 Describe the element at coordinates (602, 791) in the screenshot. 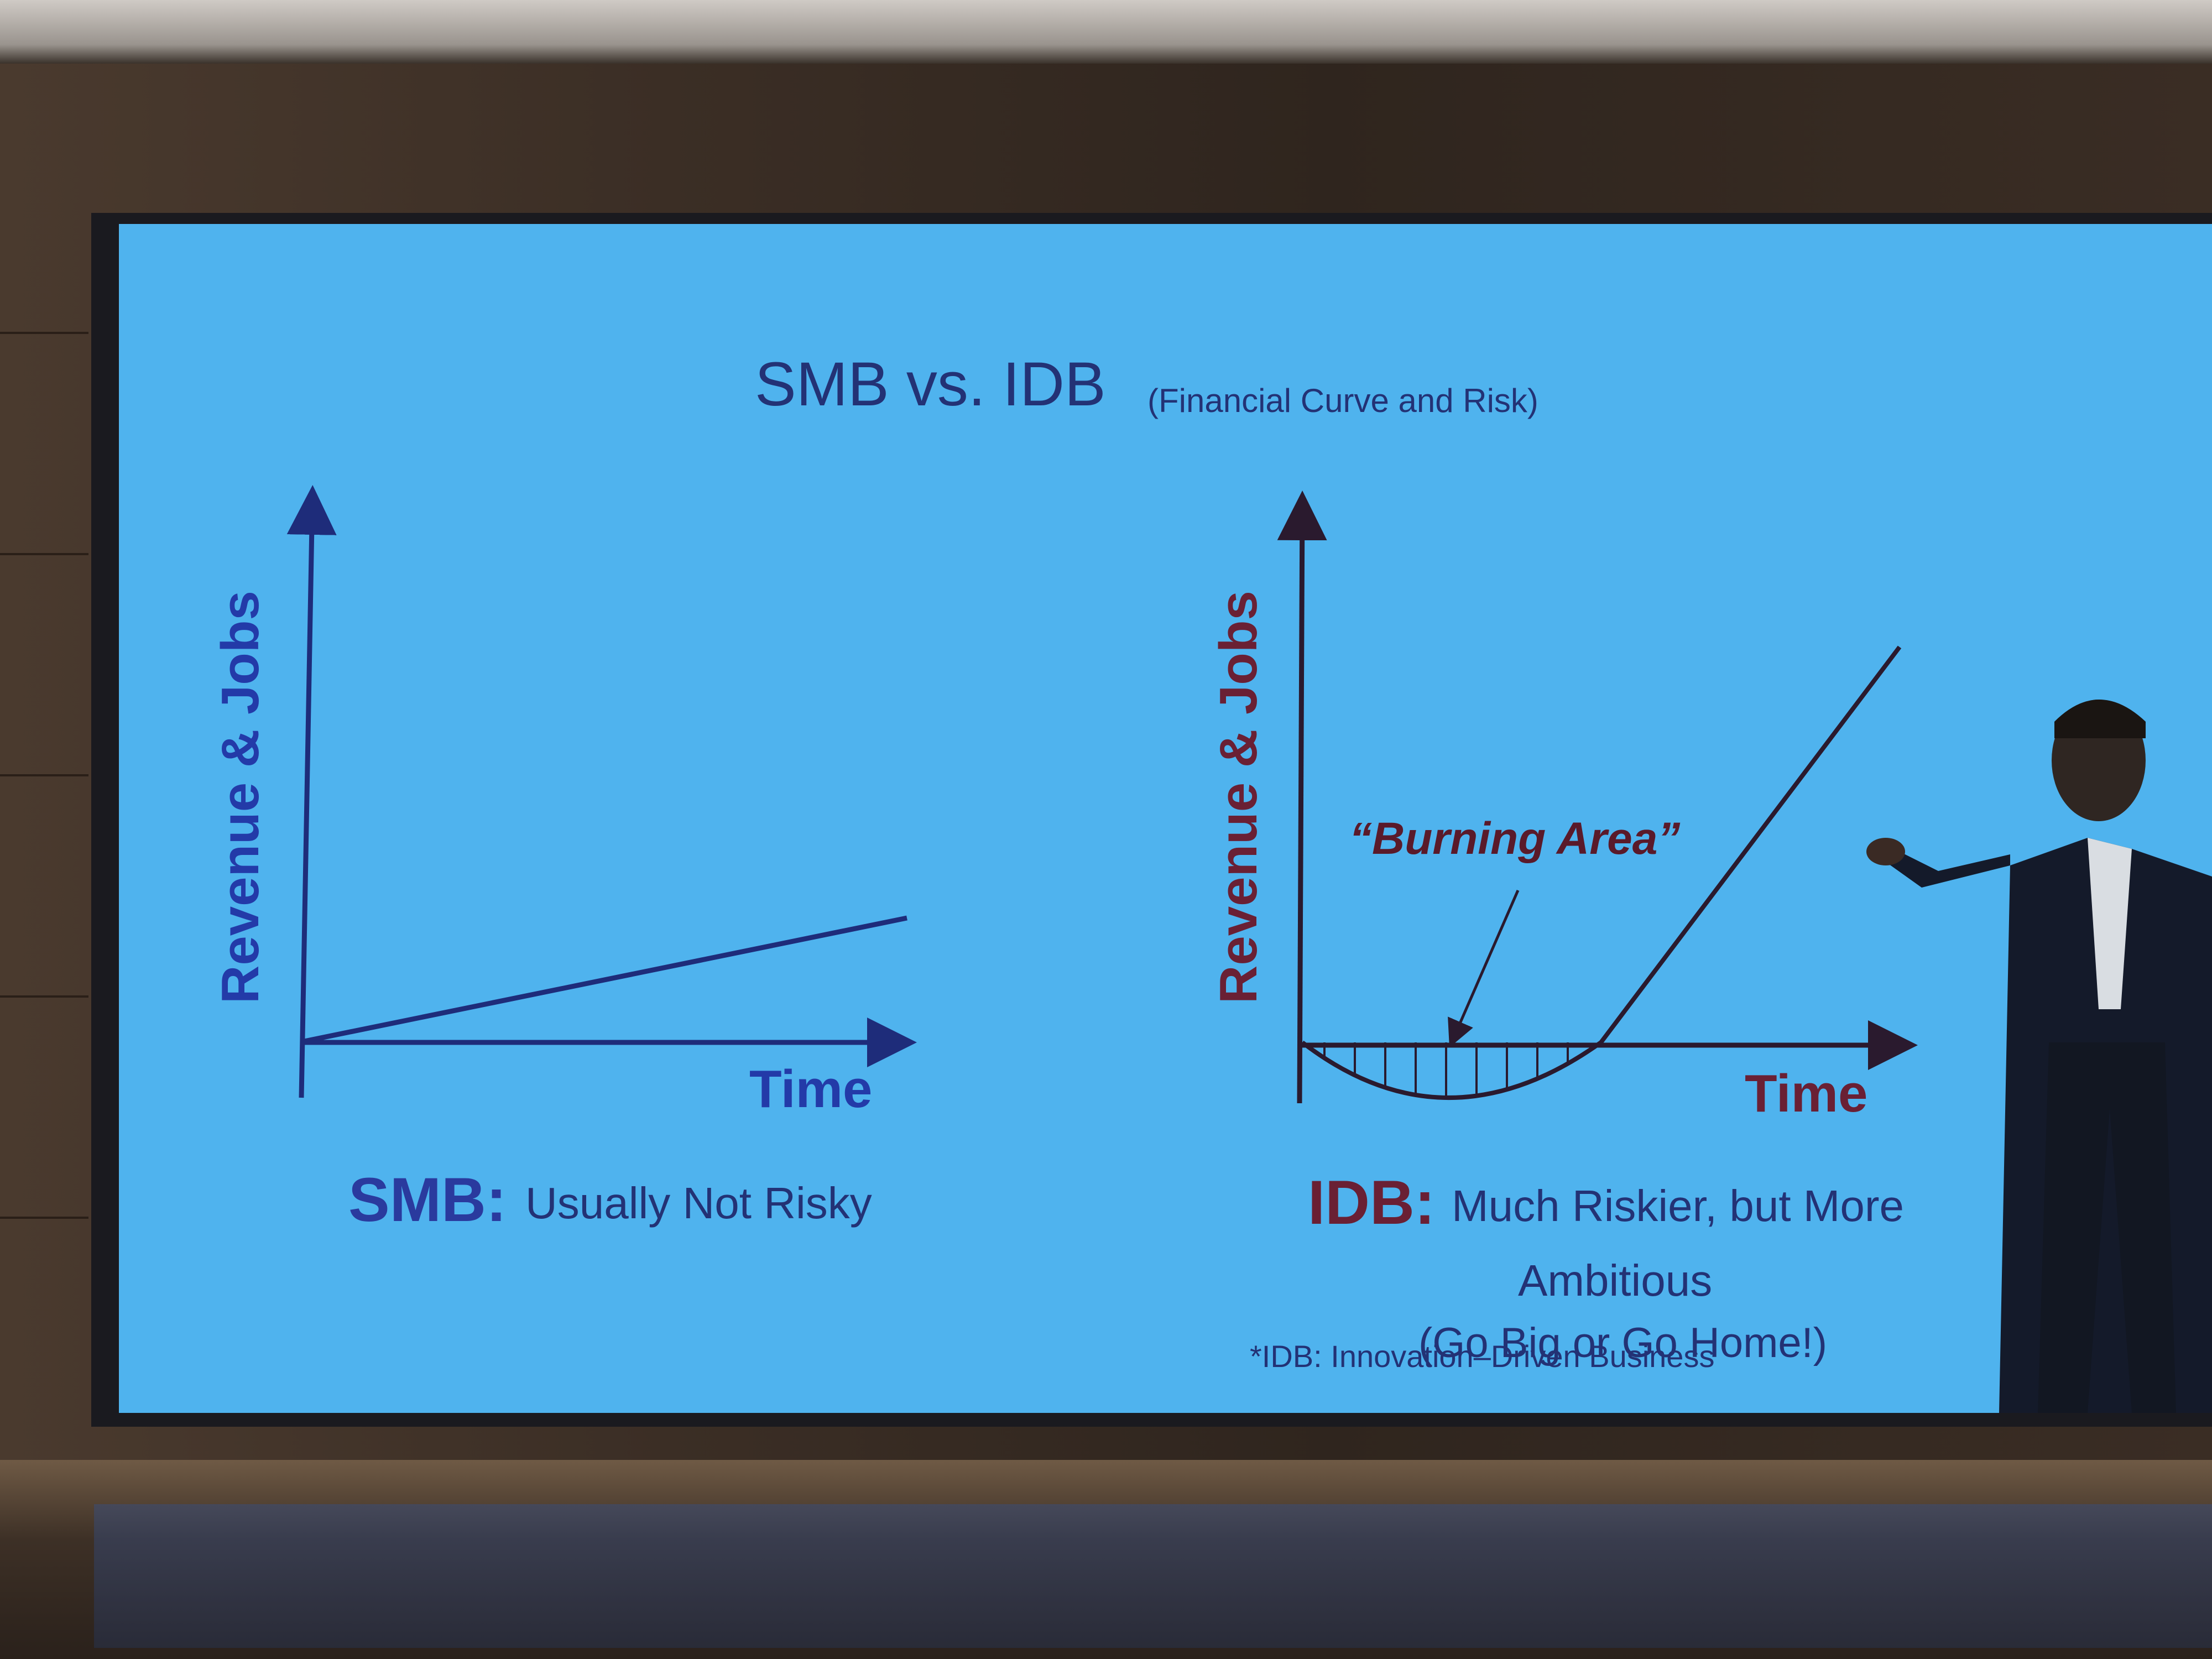

I see `smb-chart` at that location.